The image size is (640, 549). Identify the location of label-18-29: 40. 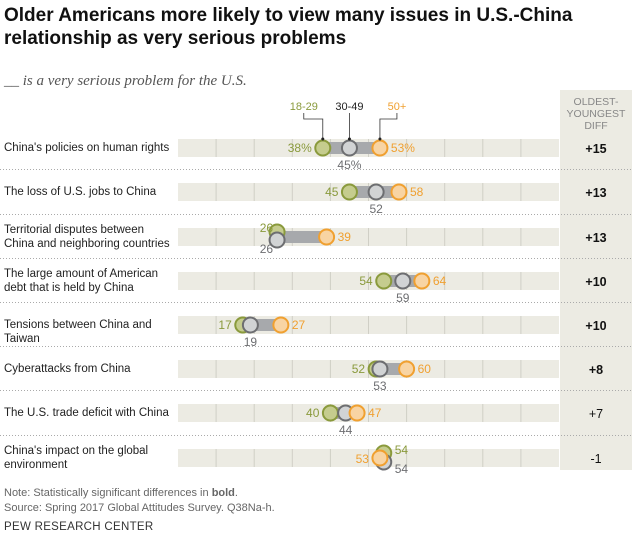
(313, 413).